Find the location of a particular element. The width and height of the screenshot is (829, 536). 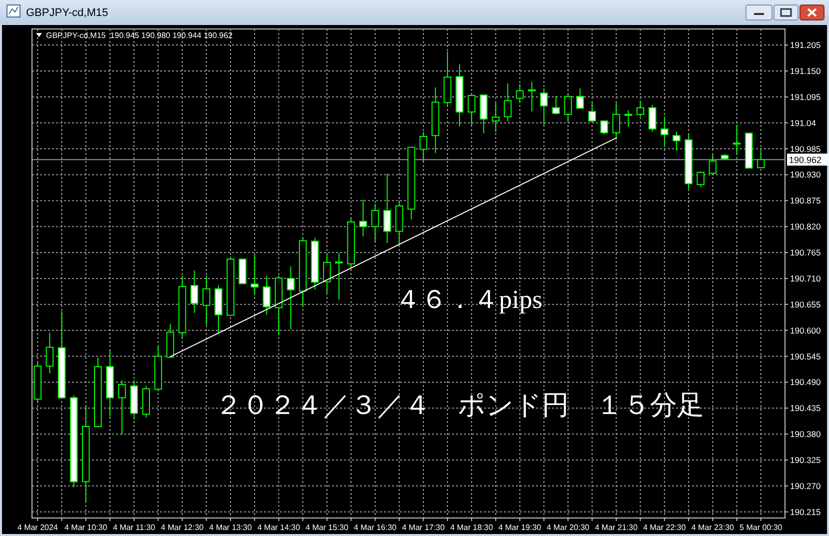

x-tick-label: 4 Mar 22:30 is located at coordinates (664, 527).